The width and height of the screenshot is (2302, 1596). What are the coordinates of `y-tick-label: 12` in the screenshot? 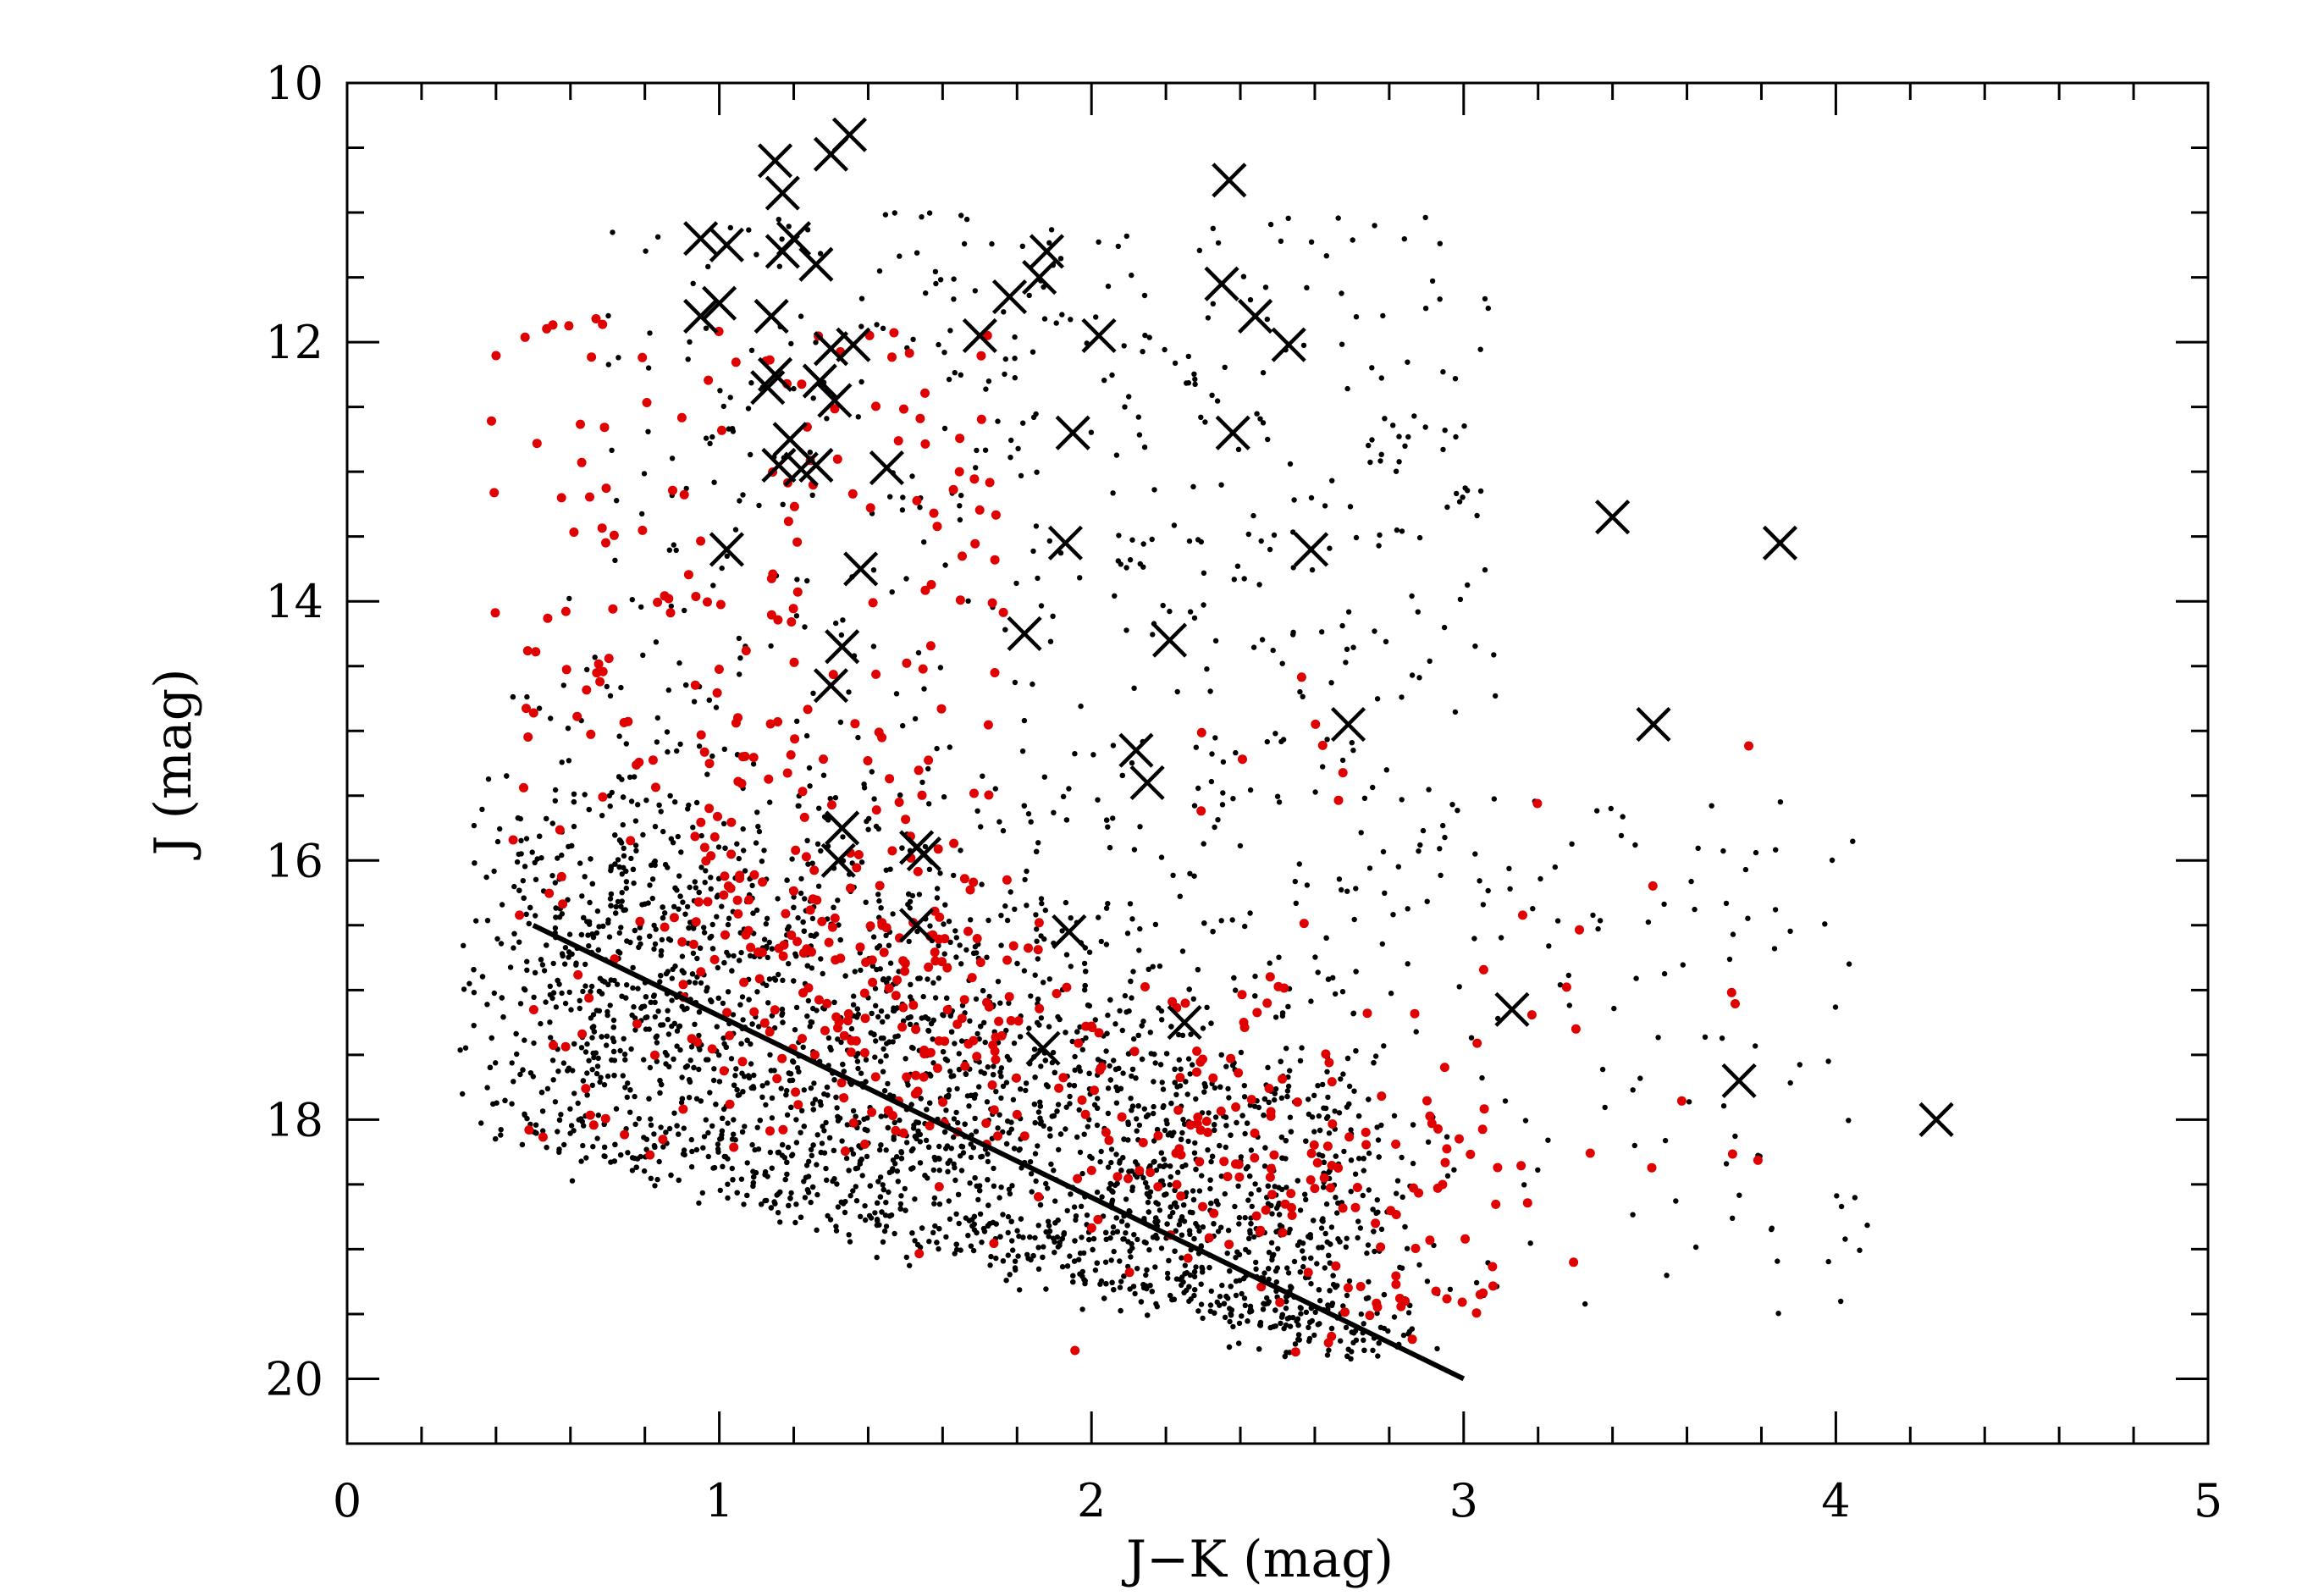 It's located at (294, 342).